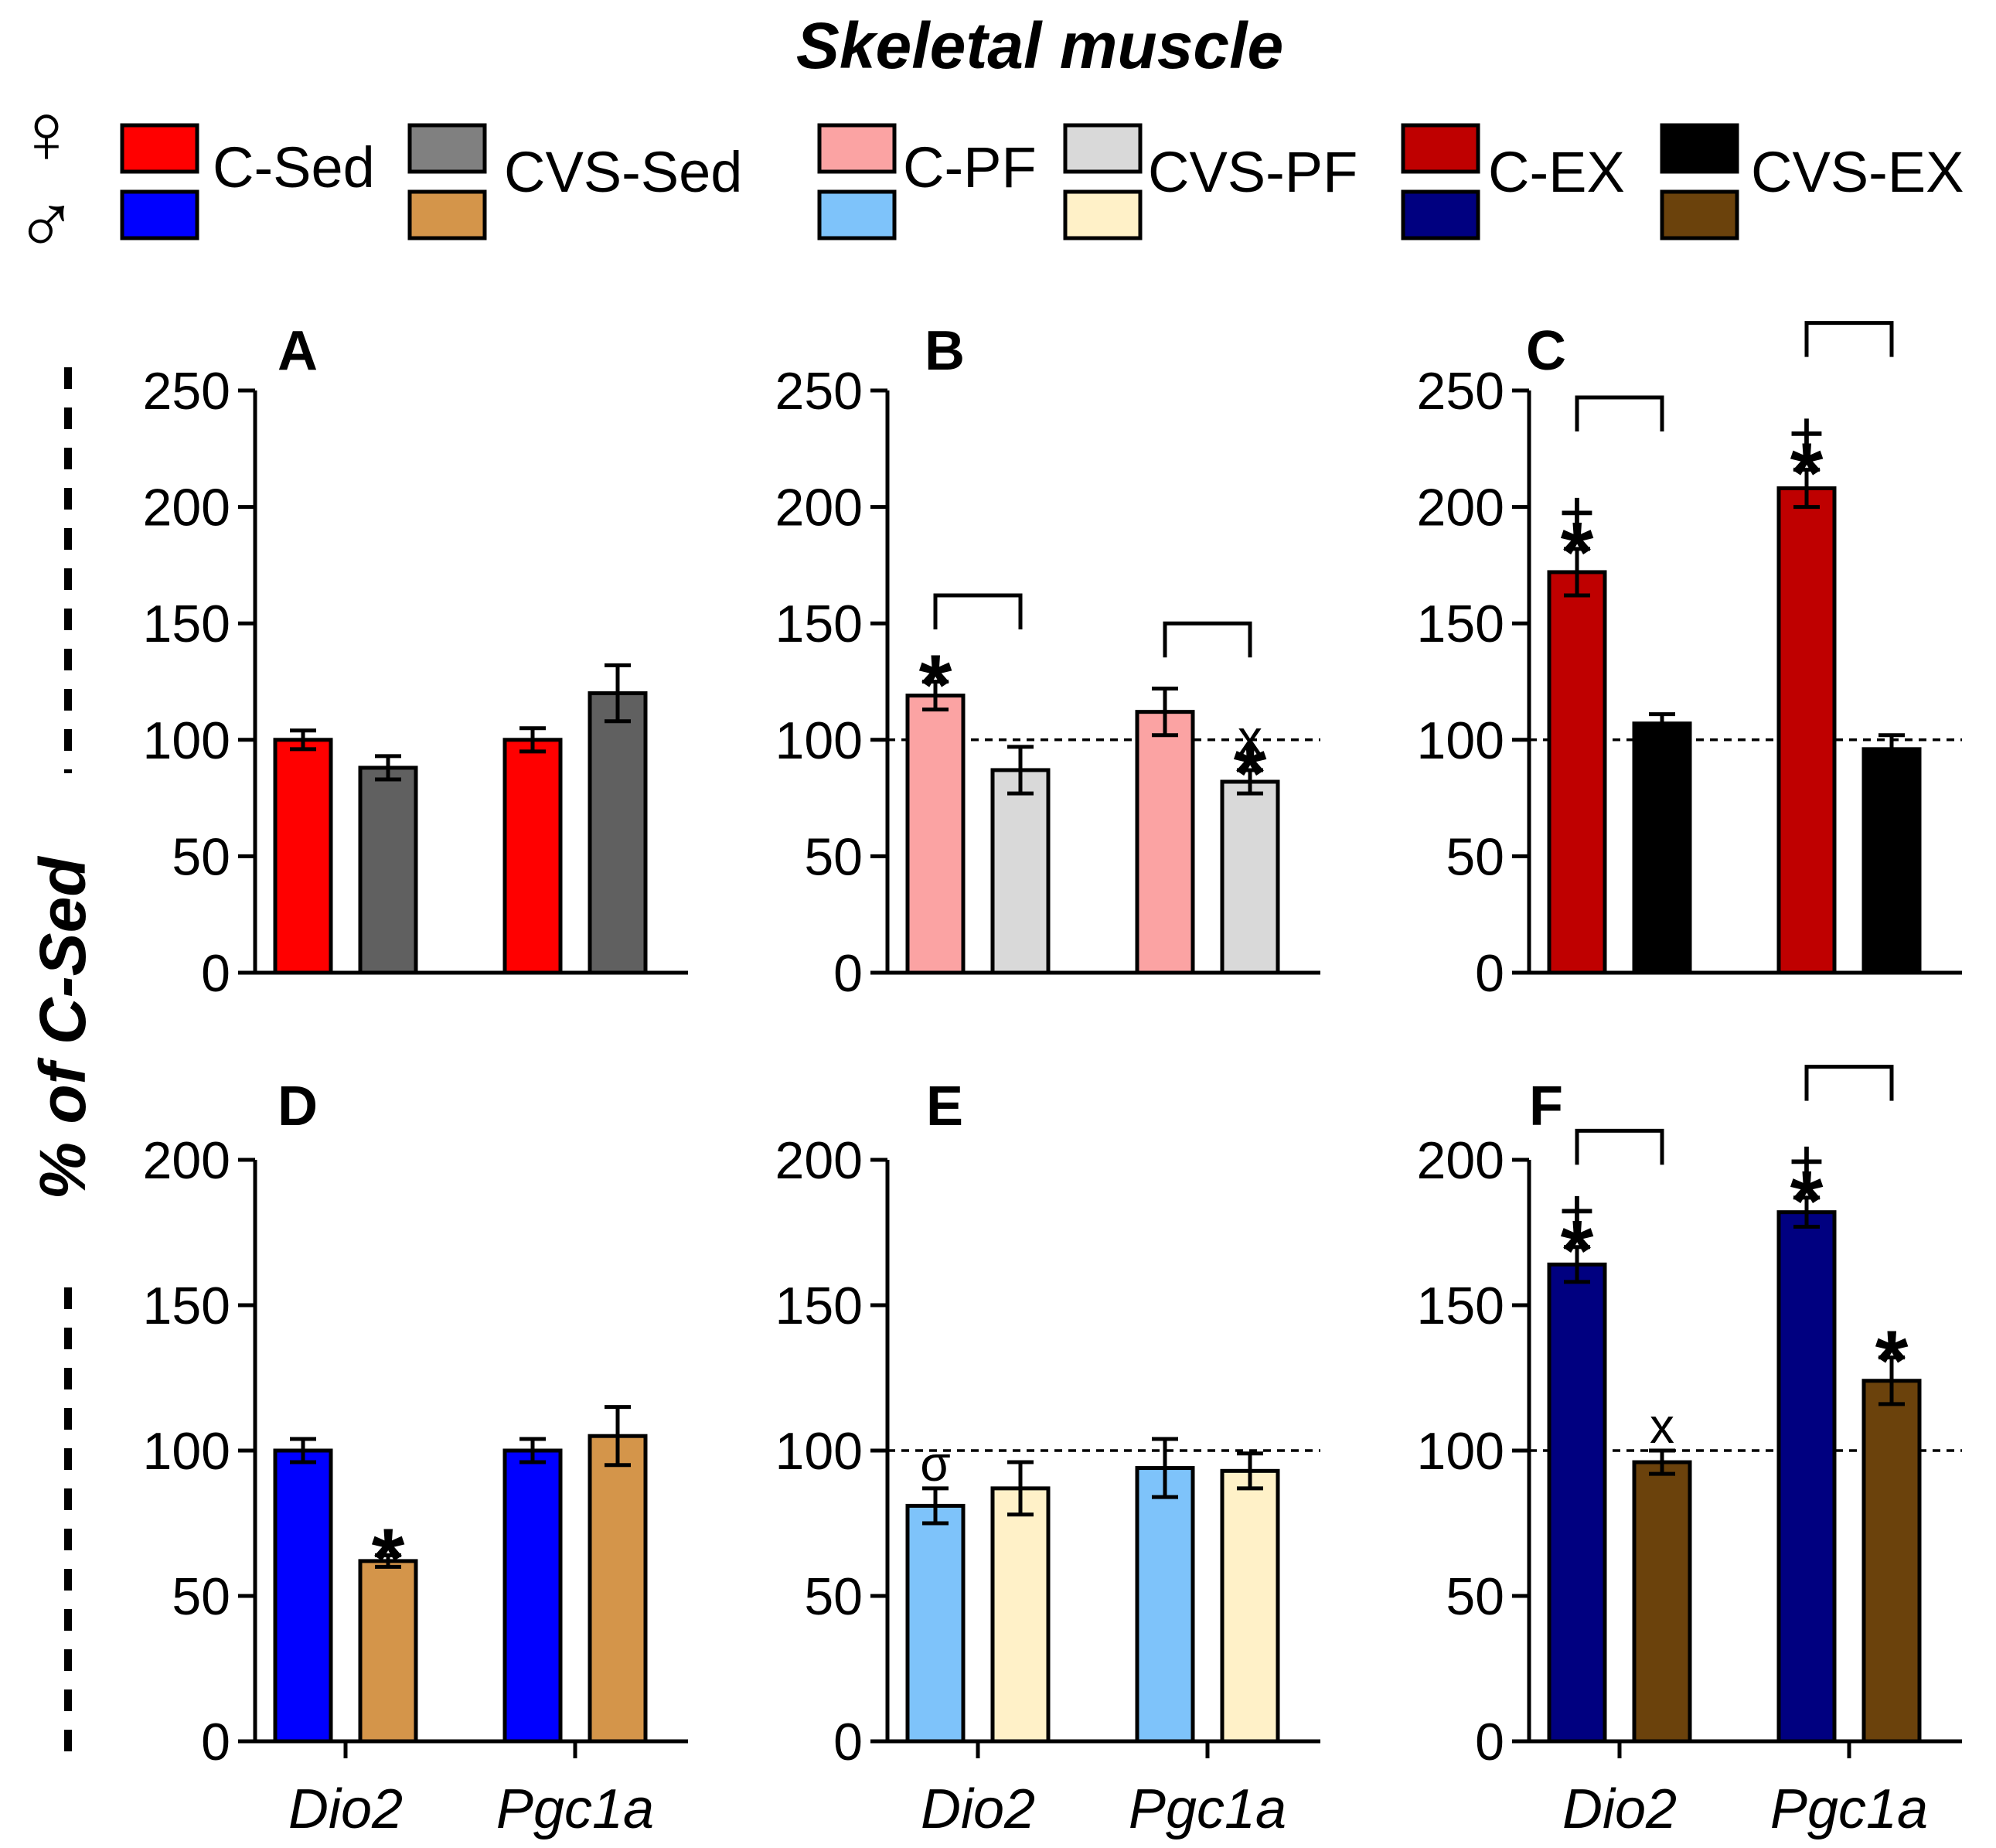 This screenshot has height=1848, width=1996. Describe the element at coordinates (1699, 214) in the screenshot. I see `legend-swatch-male-cvs-ex` at that location.